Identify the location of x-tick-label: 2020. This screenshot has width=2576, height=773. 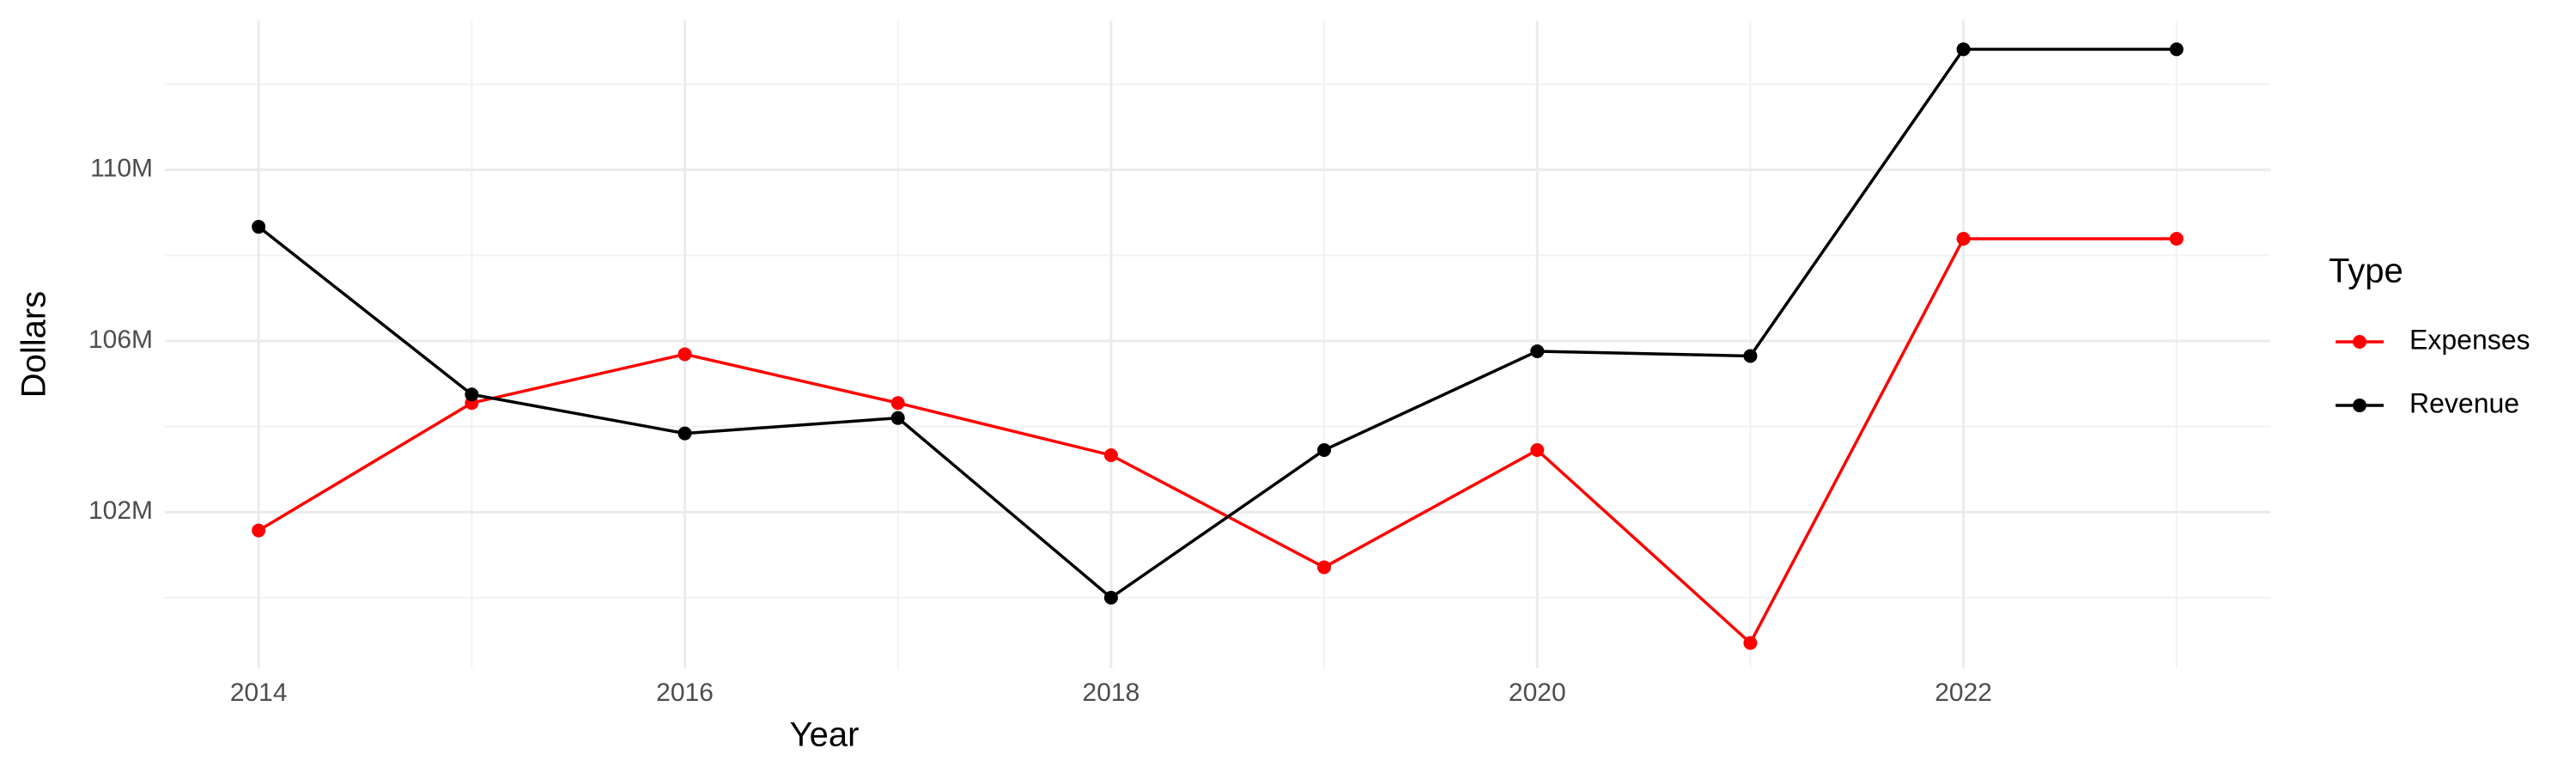
(1537, 693).